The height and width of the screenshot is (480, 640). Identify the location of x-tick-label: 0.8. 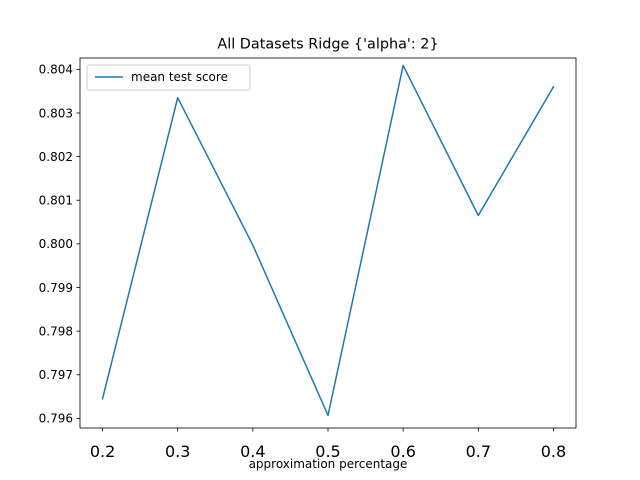
(553, 451).